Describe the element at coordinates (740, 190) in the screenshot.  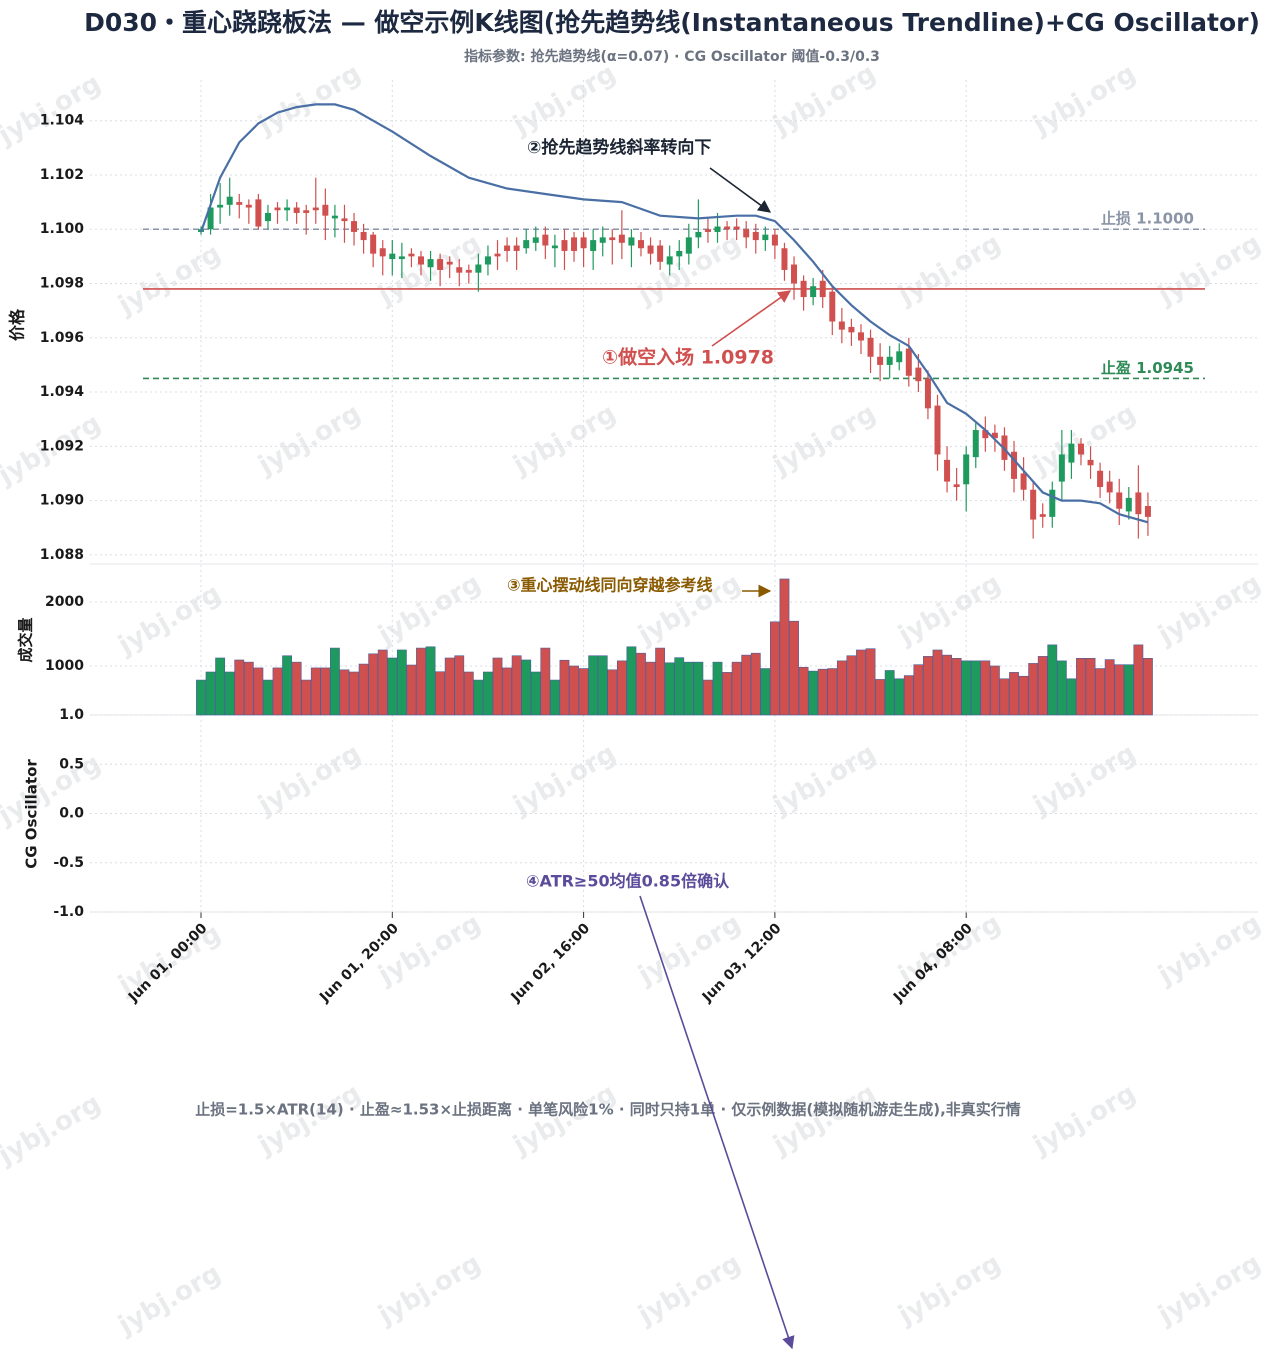
I see `annotation-arrow` at that location.